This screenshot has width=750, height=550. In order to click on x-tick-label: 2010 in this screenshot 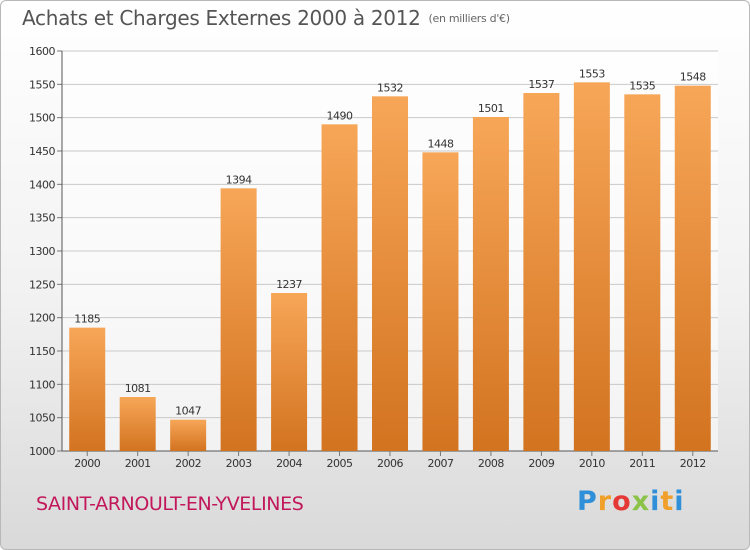, I will do `click(592, 463)`.